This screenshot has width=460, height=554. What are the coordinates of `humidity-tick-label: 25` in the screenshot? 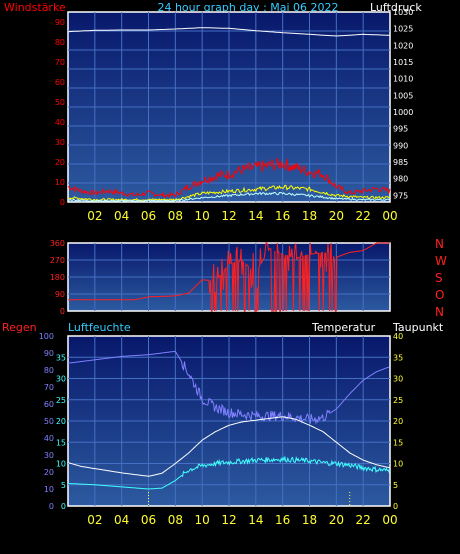 It's located at (61, 400).